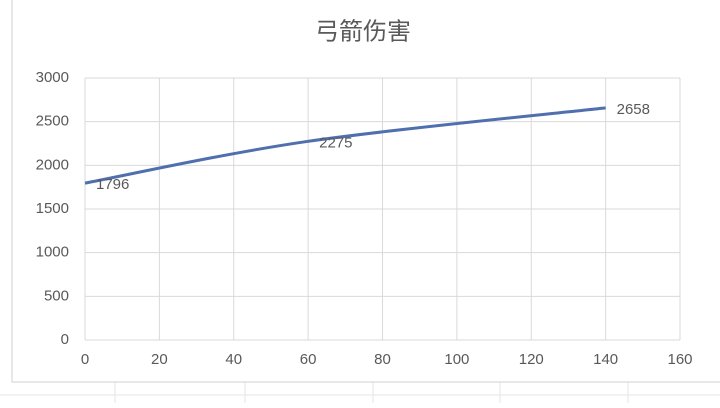 This screenshot has height=408, width=720. Describe the element at coordinates (363, 31) in the screenshot. I see `chart-title: 弓箭伤害` at that location.